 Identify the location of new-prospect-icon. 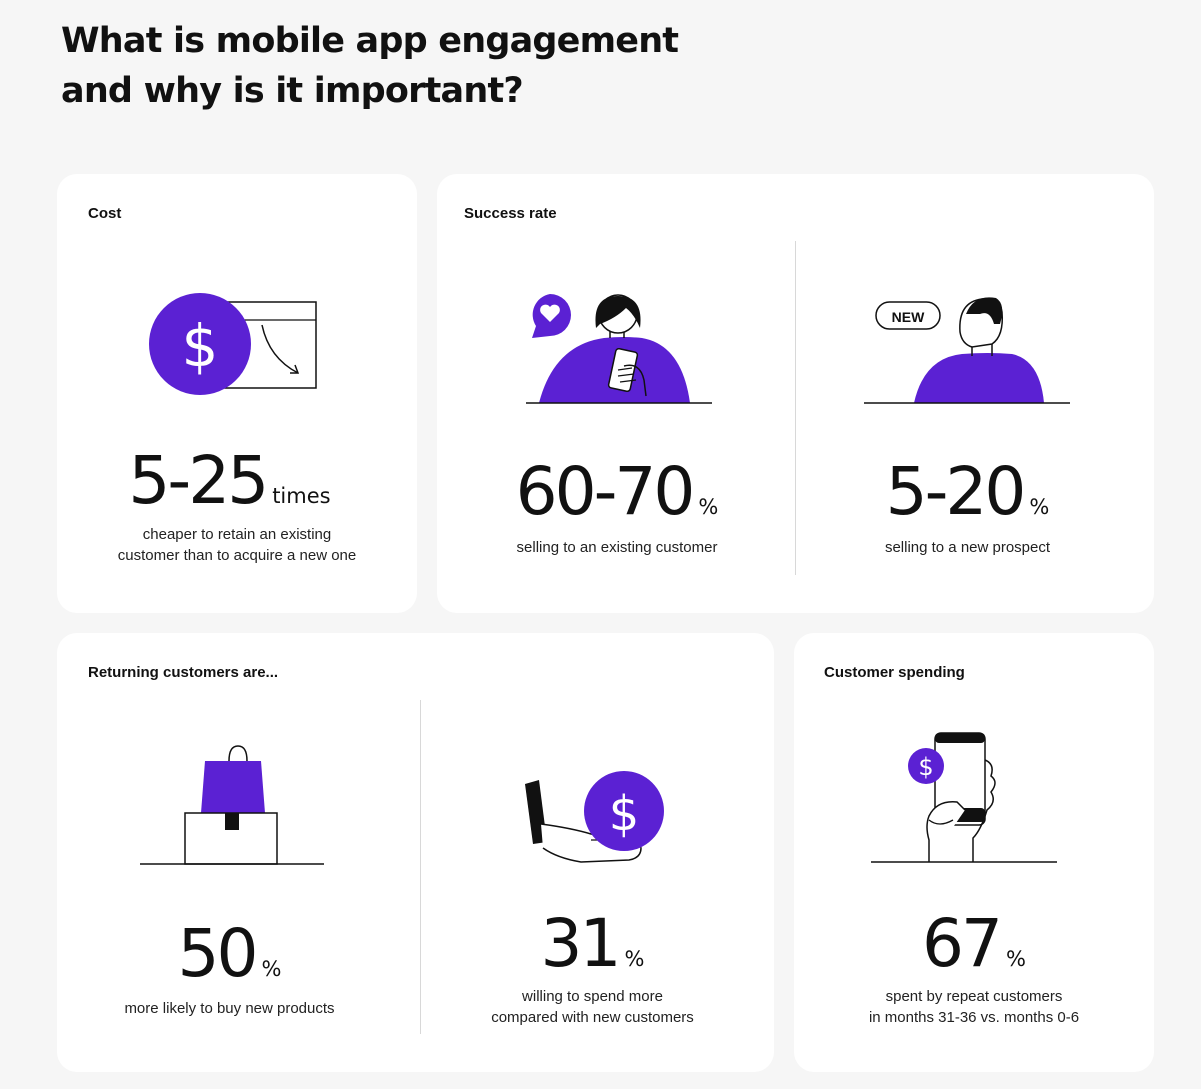
(967, 350).